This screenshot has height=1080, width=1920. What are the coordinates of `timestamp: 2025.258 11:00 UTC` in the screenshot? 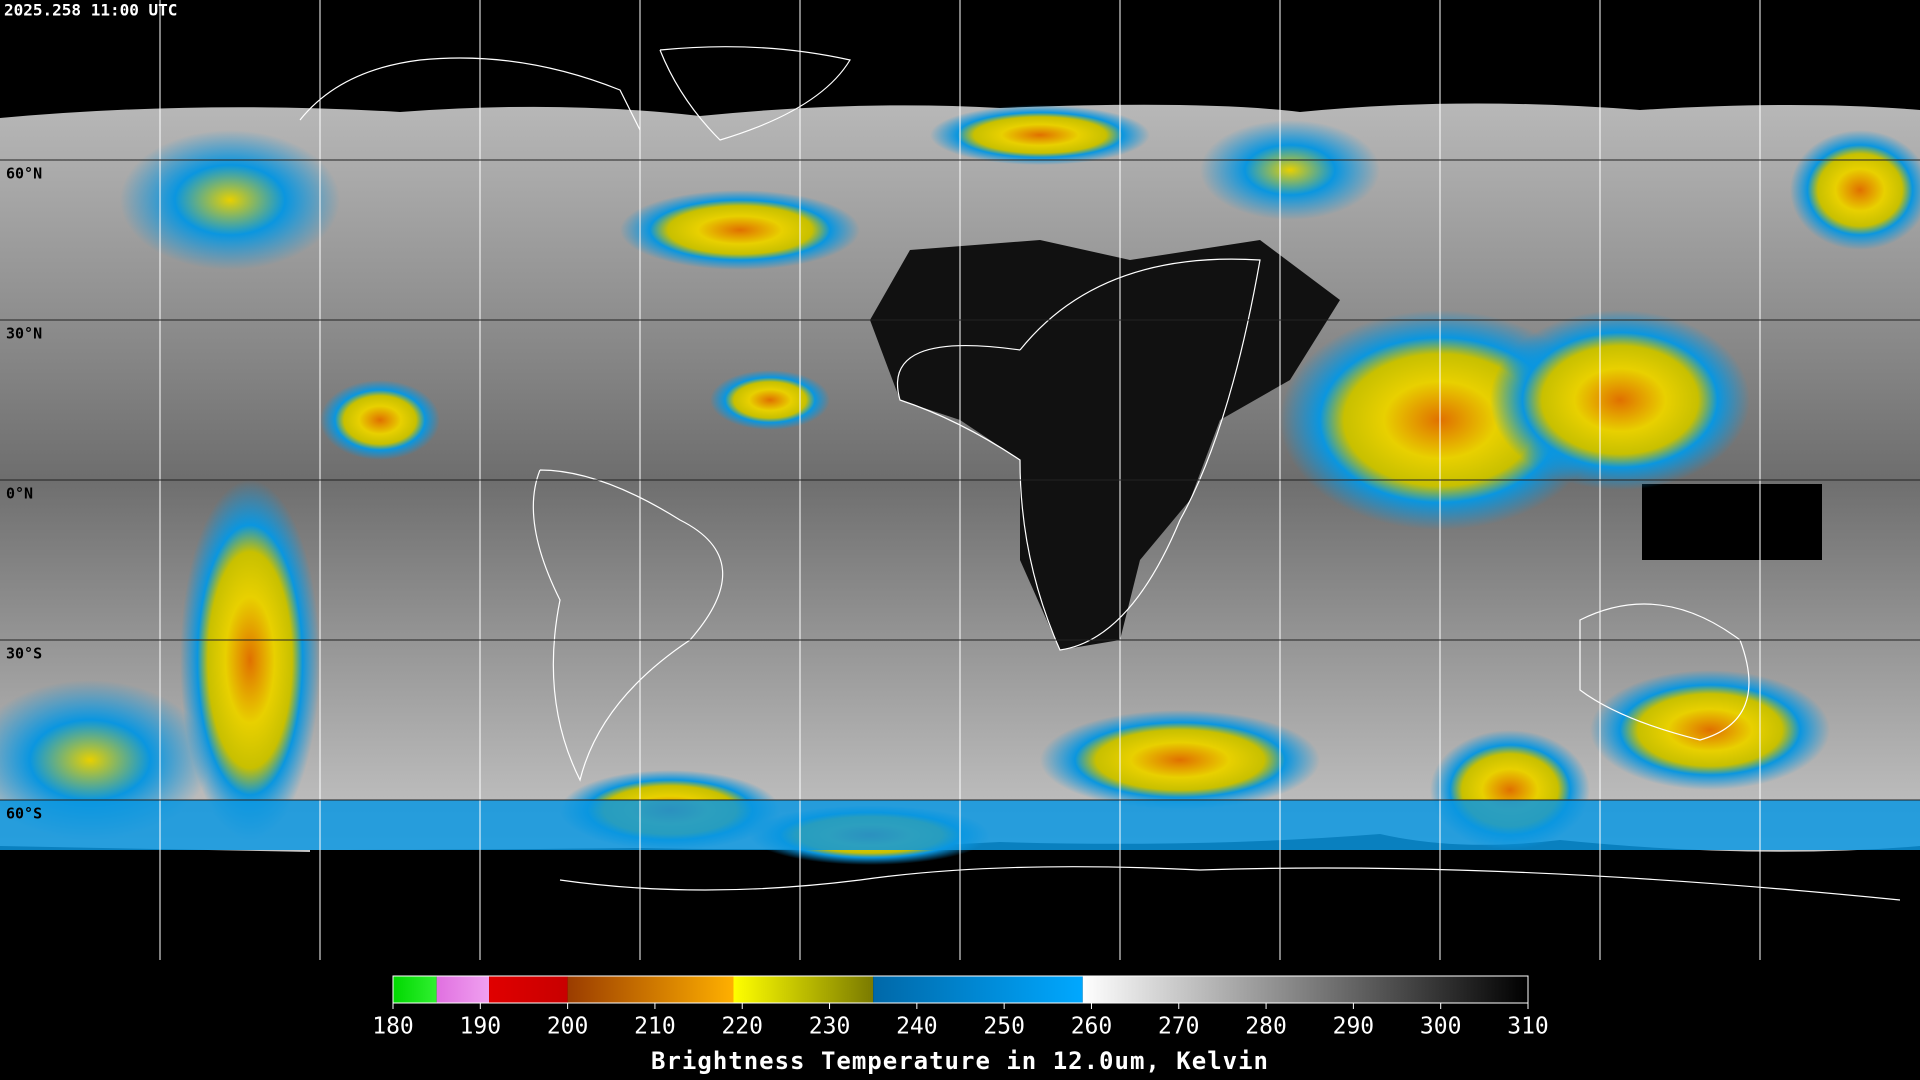 It's located at (90, 10).